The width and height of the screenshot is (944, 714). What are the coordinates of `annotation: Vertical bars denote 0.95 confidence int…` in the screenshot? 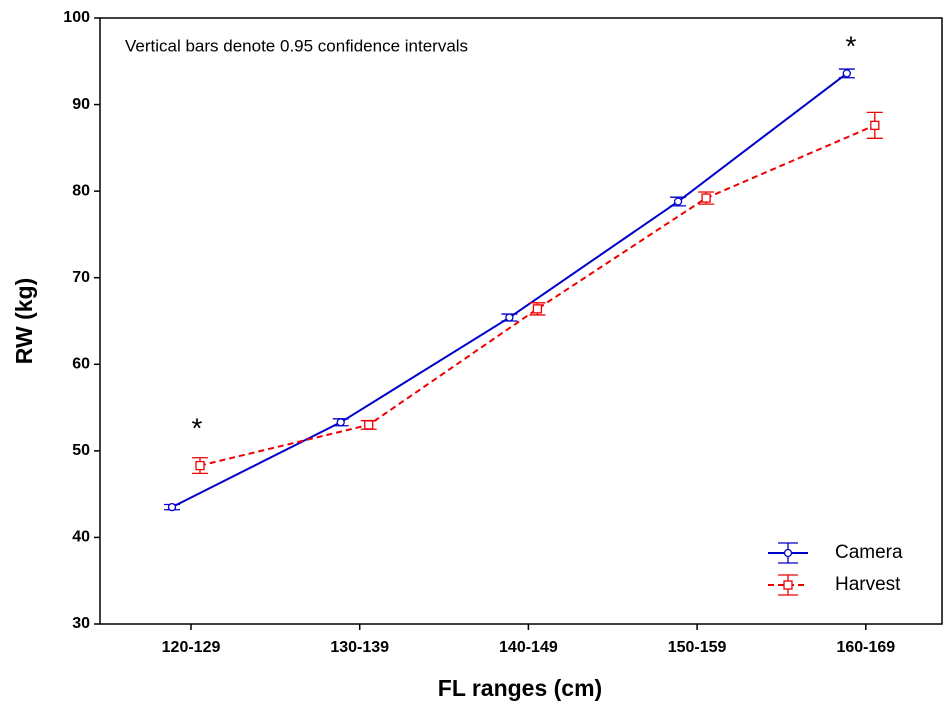 It's located at (296, 45).